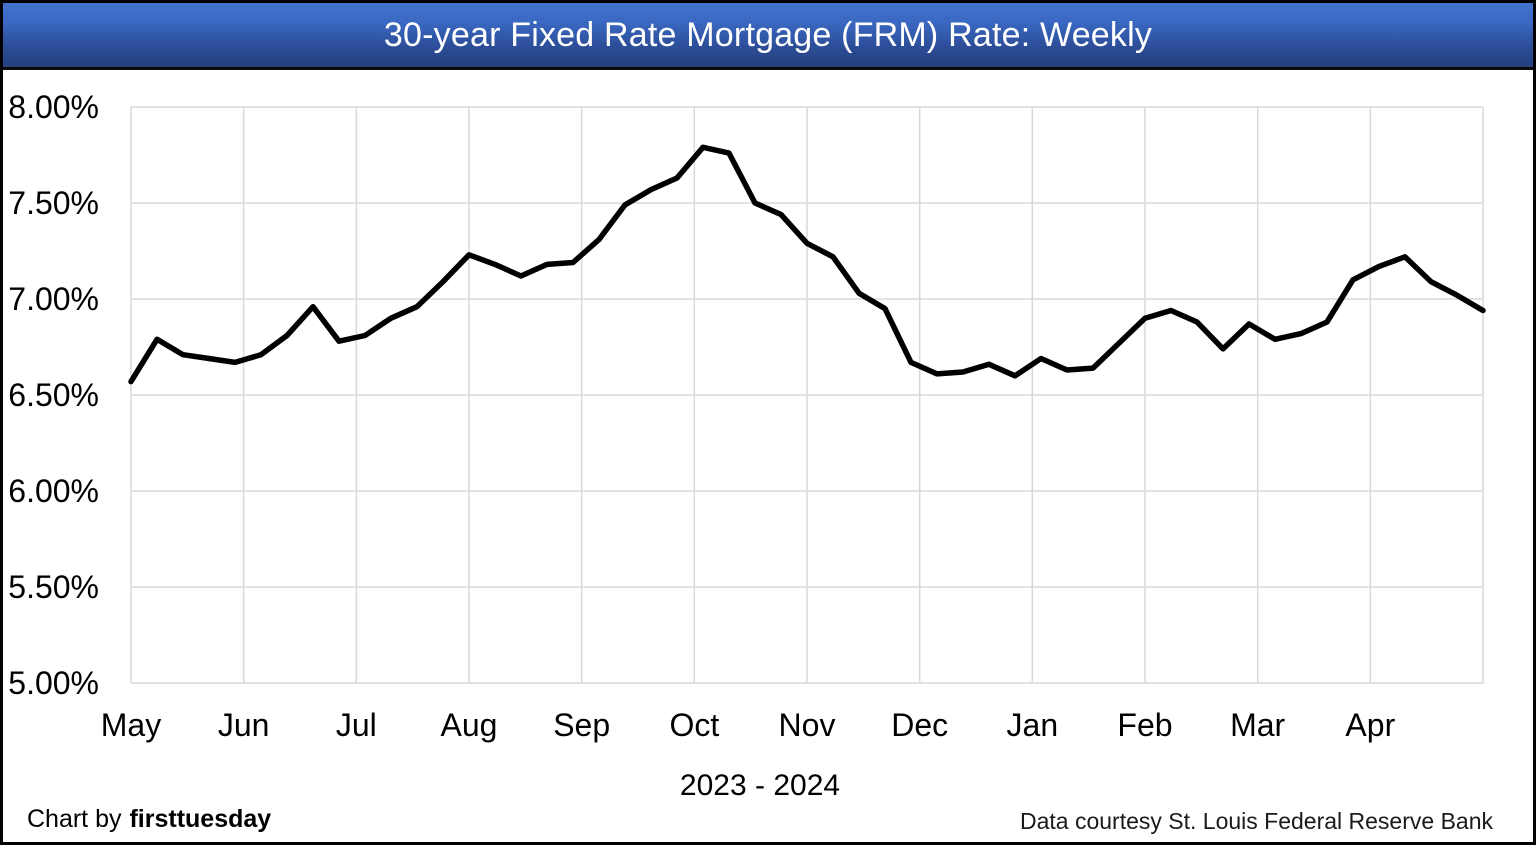 Image resolution: width=1536 pixels, height=845 pixels. What do you see at coordinates (1145, 725) in the screenshot?
I see `x-axis-tick-label: Feb` at bounding box center [1145, 725].